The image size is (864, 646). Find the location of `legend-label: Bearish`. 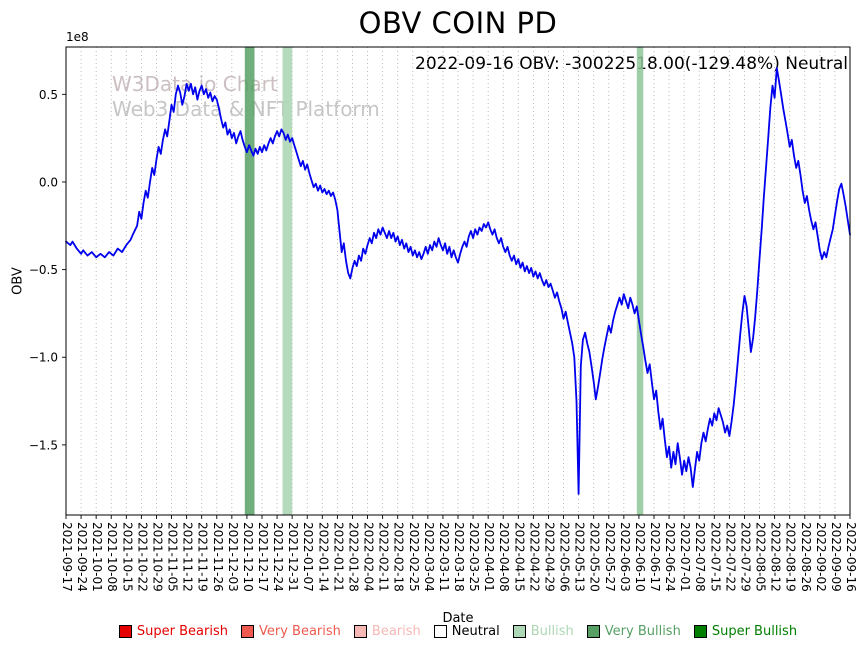

legend-label: Bearish is located at coordinates (396, 631).